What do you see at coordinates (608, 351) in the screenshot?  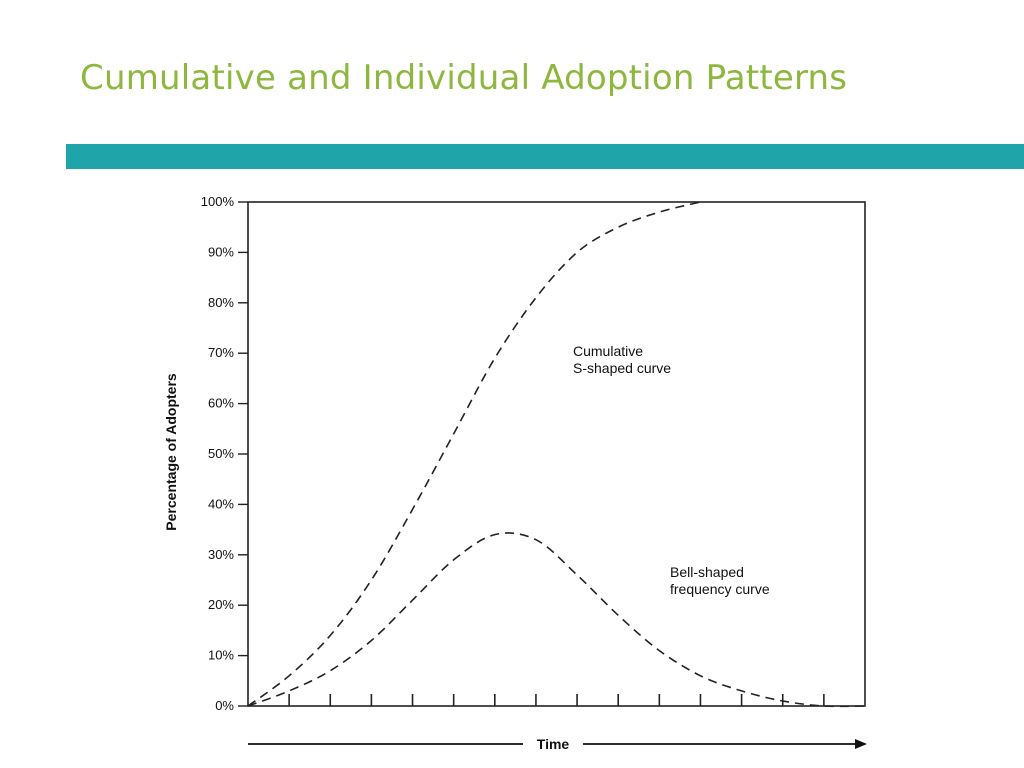 I see `cumulative-s-curve-label: Cumulative` at bounding box center [608, 351].